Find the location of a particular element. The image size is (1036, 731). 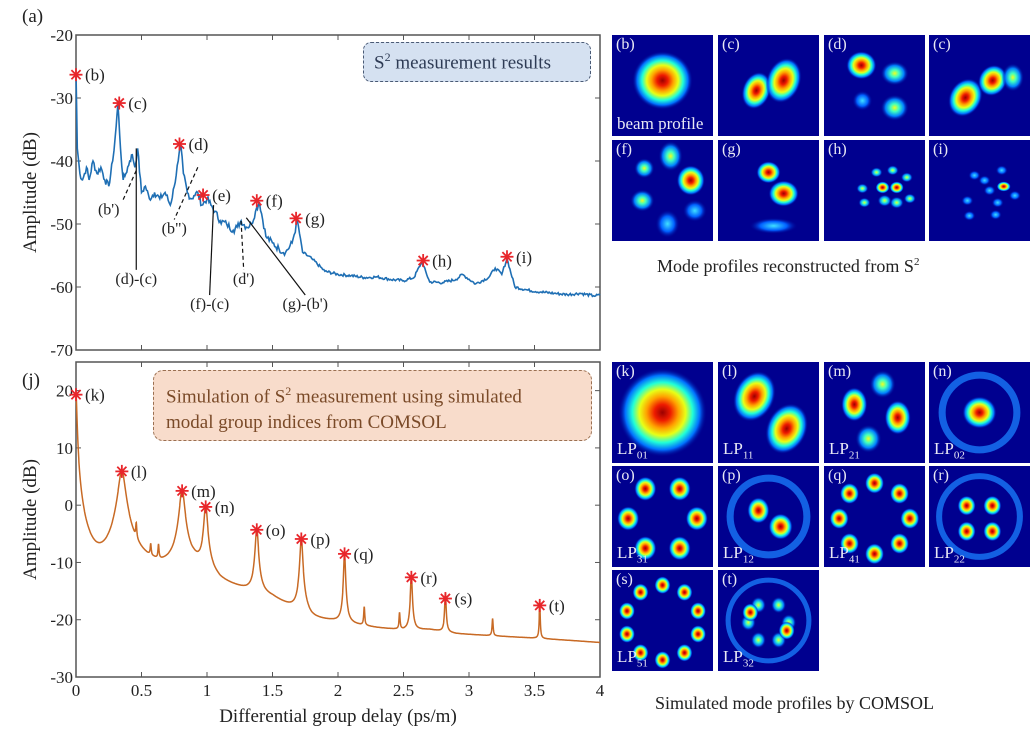

measured-profile-tile: (c) is located at coordinates (768, 85).